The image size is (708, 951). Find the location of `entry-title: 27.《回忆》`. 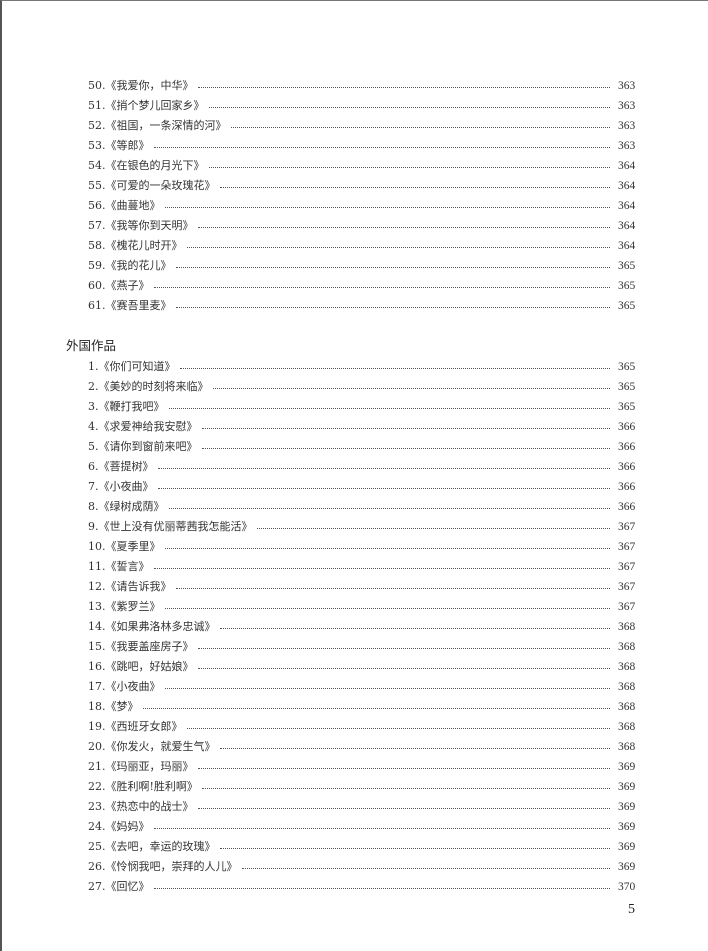

entry-title: 27.《回忆》 is located at coordinates (119, 886).